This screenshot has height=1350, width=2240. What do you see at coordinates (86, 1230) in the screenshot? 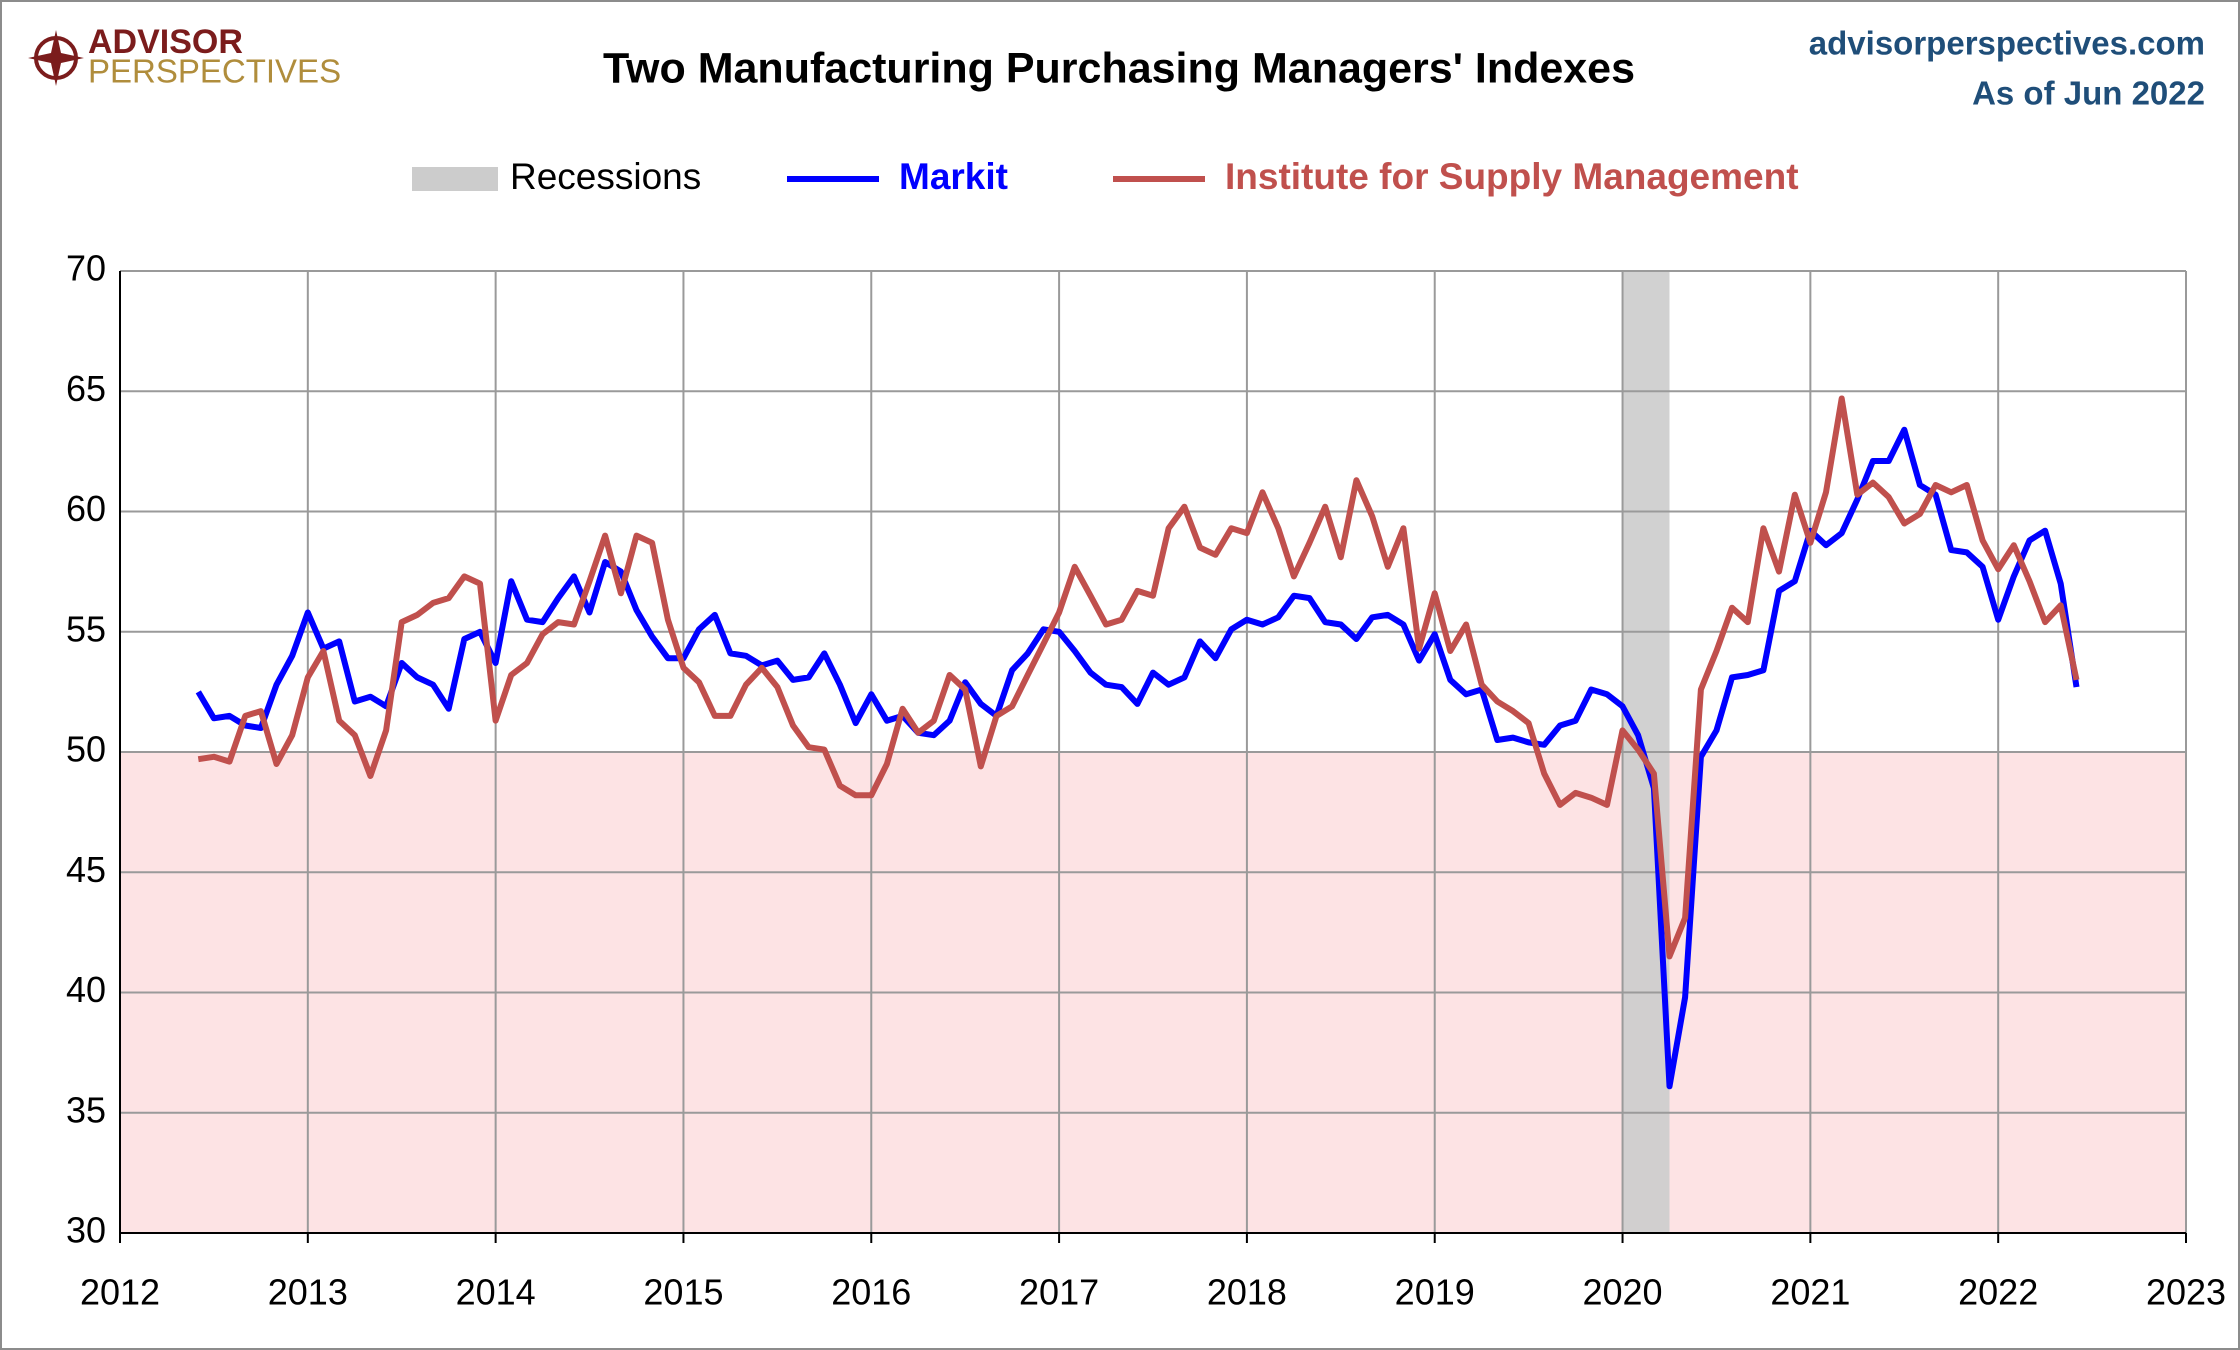
I see `y-tick-label: 30` at bounding box center [86, 1230].